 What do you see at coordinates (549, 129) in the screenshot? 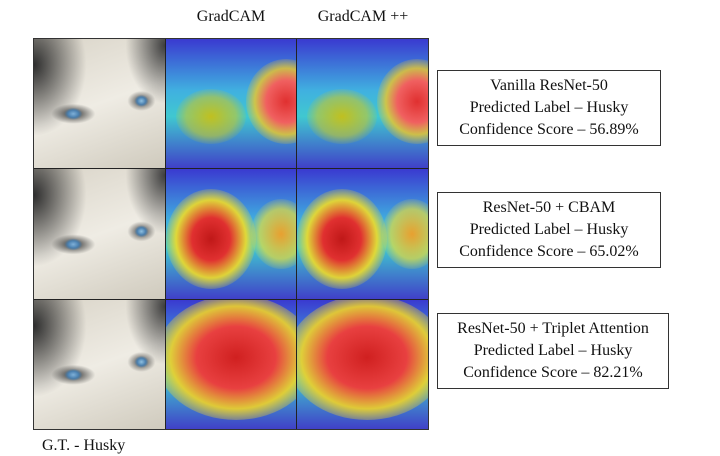
I see `confidence-score: Confidence Score – 56.89%` at bounding box center [549, 129].